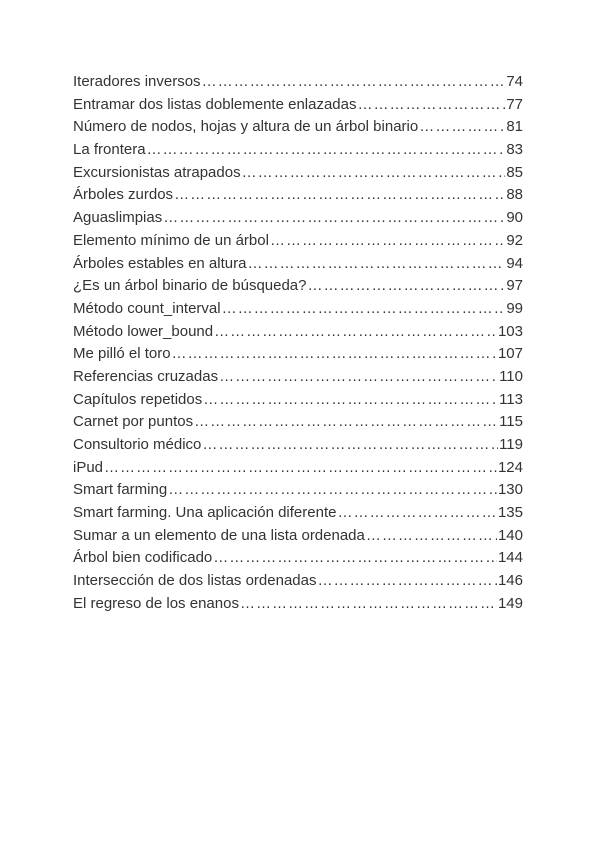  Describe the element at coordinates (514, 286) in the screenshot. I see `page-number: 97` at that location.